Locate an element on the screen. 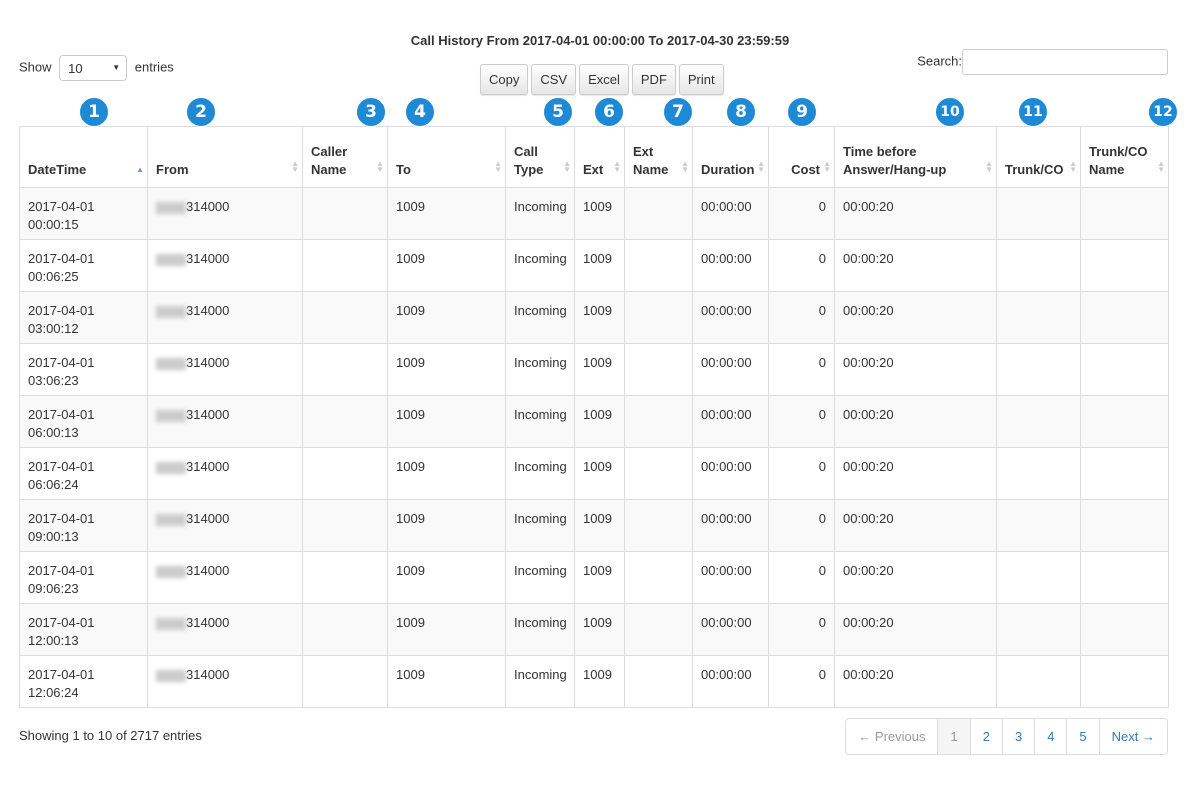 Image resolution: width=1200 pixels, height=791 pixels. column-number-badge: 5 is located at coordinates (558, 112).